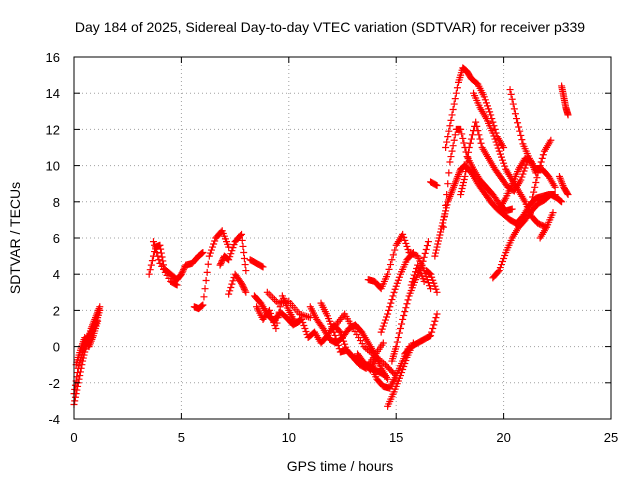 The height and width of the screenshot is (480, 640). Describe the element at coordinates (396, 437) in the screenshot. I see `x-tick-label: 15` at that location.